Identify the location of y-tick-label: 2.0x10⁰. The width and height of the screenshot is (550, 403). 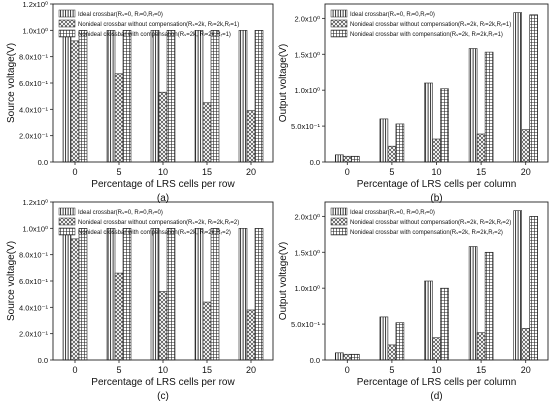
(307, 18).